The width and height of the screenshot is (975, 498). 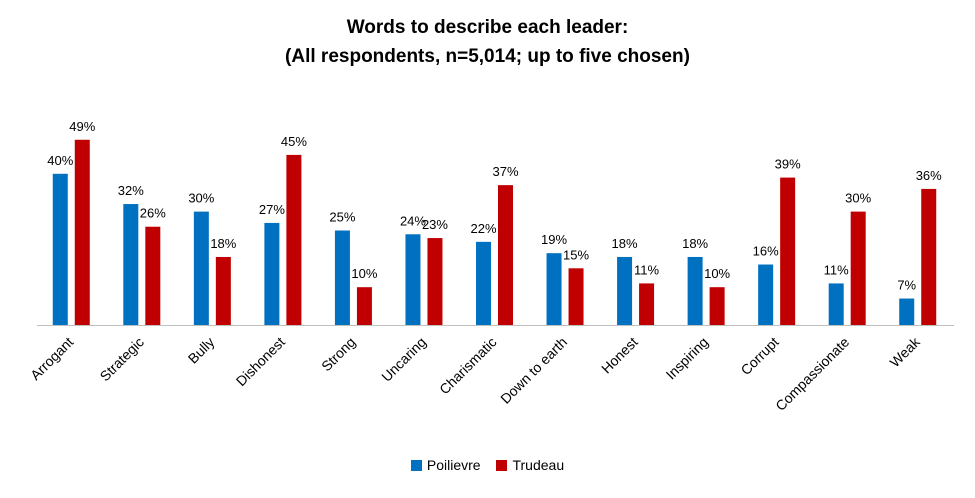 What do you see at coordinates (82, 126) in the screenshot?
I see `data-label-trudeau: 49%` at bounding box center [82, 126].